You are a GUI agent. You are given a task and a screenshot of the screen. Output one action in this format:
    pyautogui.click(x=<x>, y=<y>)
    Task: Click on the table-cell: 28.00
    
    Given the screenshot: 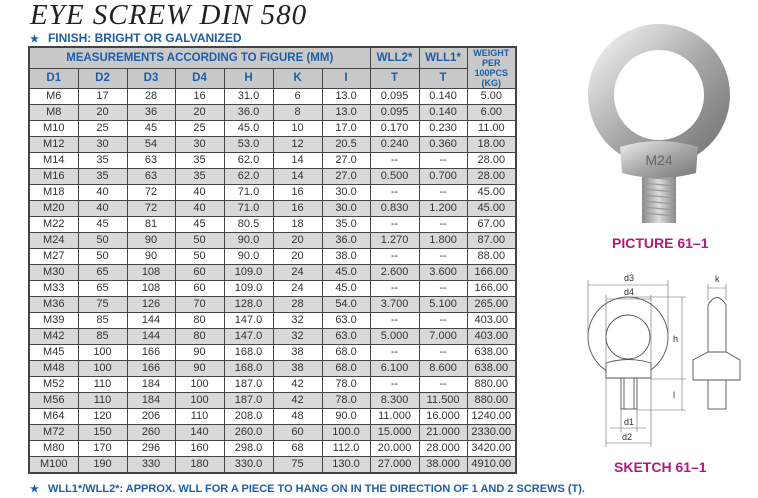 What is the action you would take?
    pyautogui.click(x=491, y=160)
    